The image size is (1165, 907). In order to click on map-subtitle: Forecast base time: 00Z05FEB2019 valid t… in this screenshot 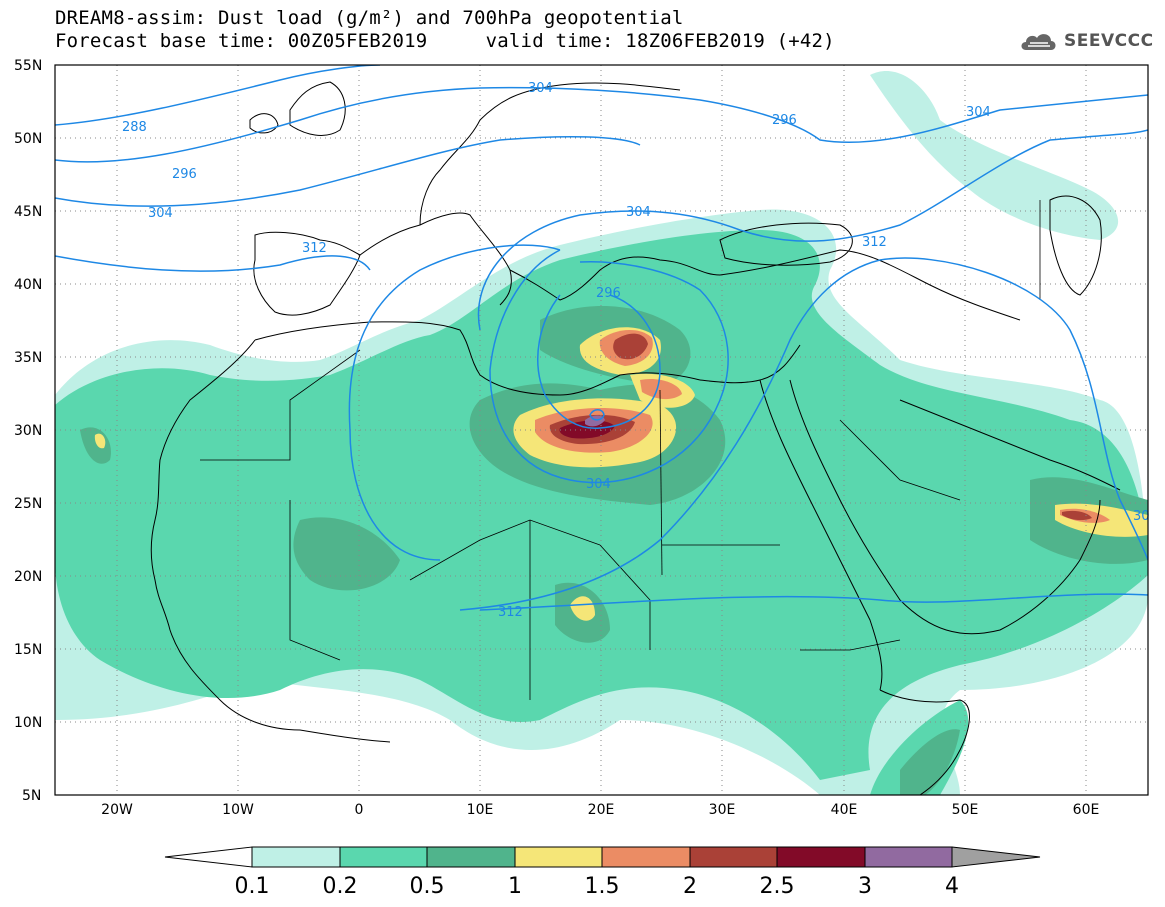, I will do `click(445, 41)`.